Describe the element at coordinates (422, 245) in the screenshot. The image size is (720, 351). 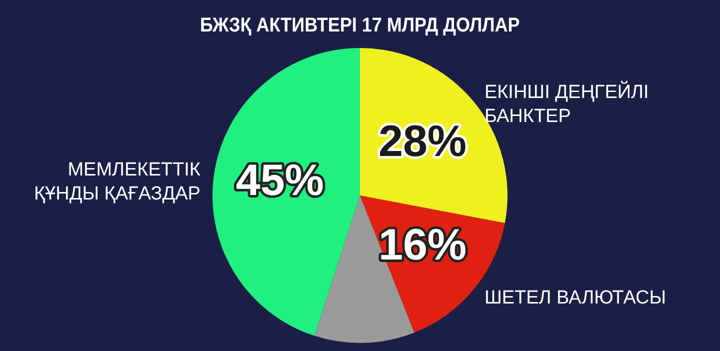
I see `data-label: 16%` at that location.